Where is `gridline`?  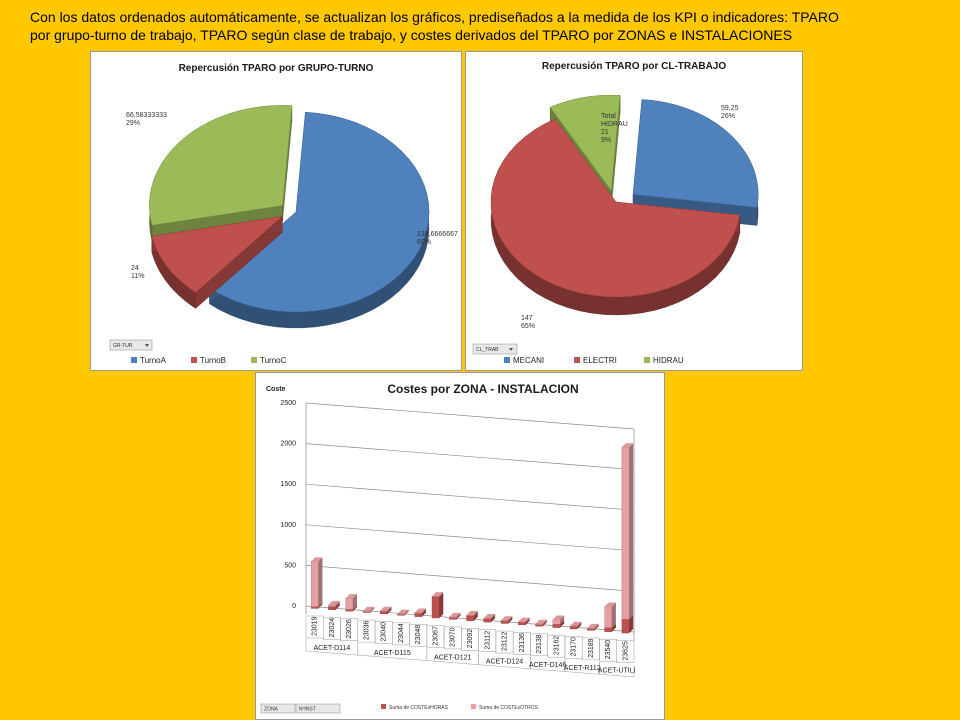 gridline is located at coordinates (470, 578).